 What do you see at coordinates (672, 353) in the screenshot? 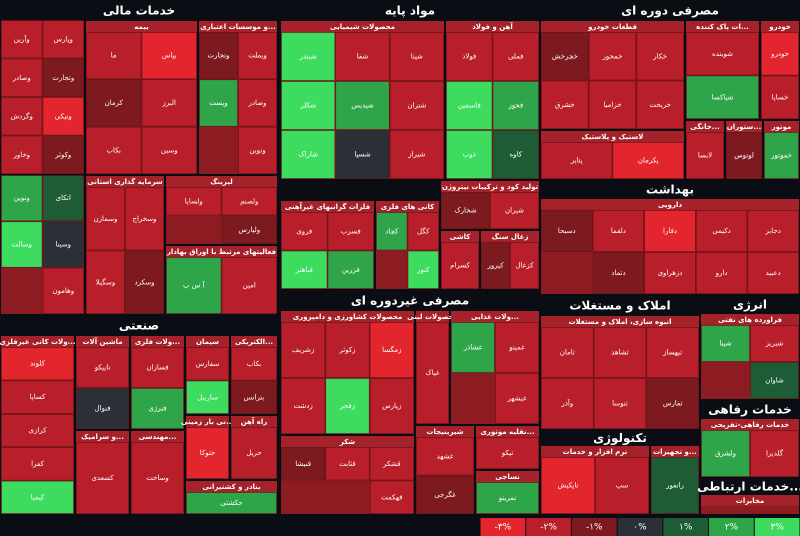
I see `stock-name: ثبهساز` at bounding box center [672, 353].